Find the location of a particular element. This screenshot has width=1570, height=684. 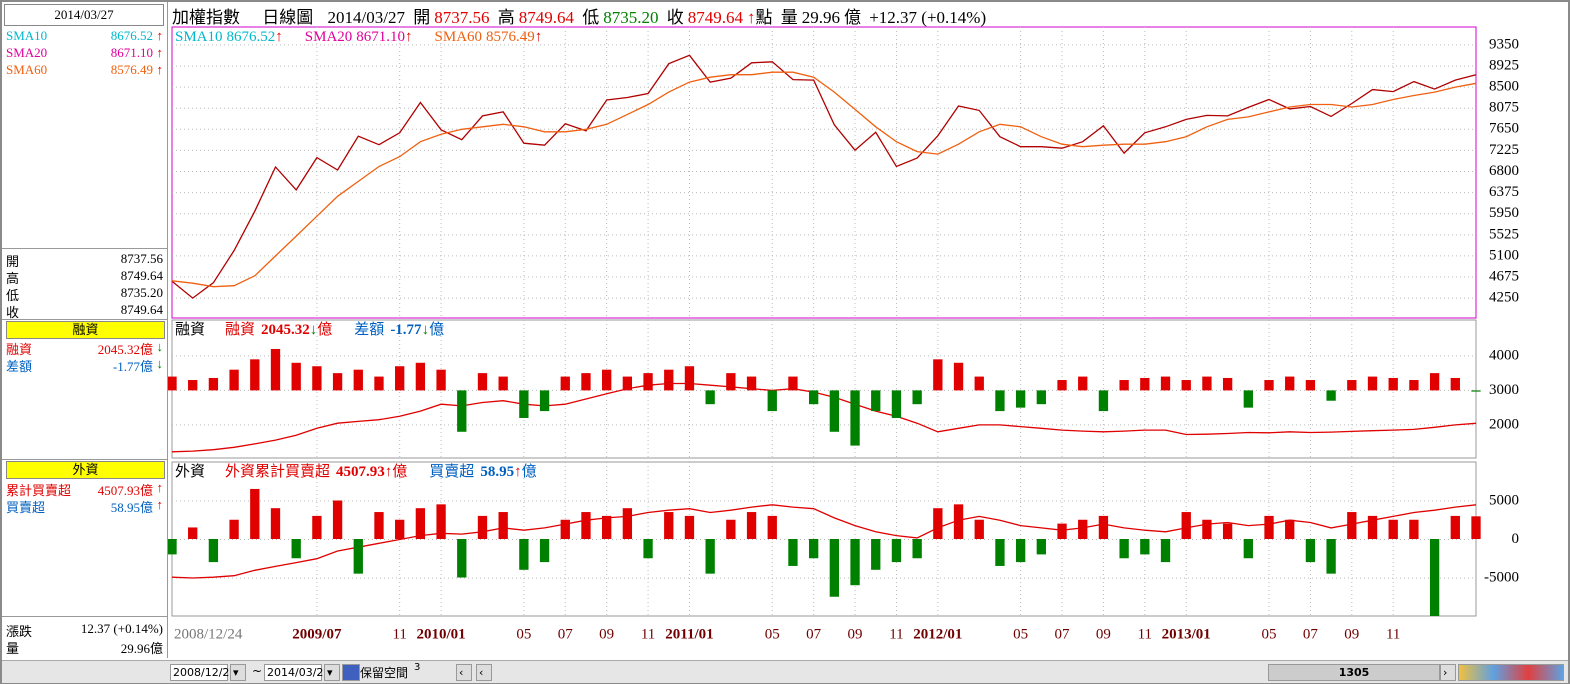

y-tick-label: 2000 is located at coordinates (1504, 424).